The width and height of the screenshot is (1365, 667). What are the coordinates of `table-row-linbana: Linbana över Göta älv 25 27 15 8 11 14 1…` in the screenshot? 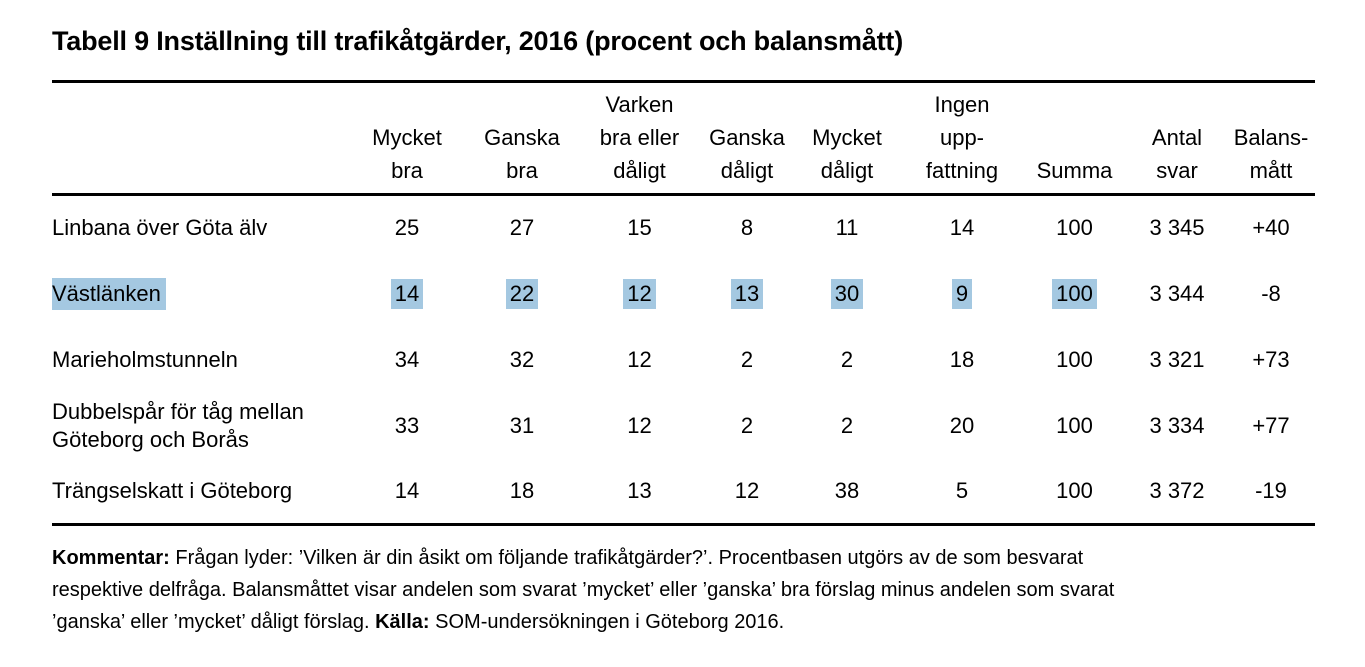 It's located at (683, 228).